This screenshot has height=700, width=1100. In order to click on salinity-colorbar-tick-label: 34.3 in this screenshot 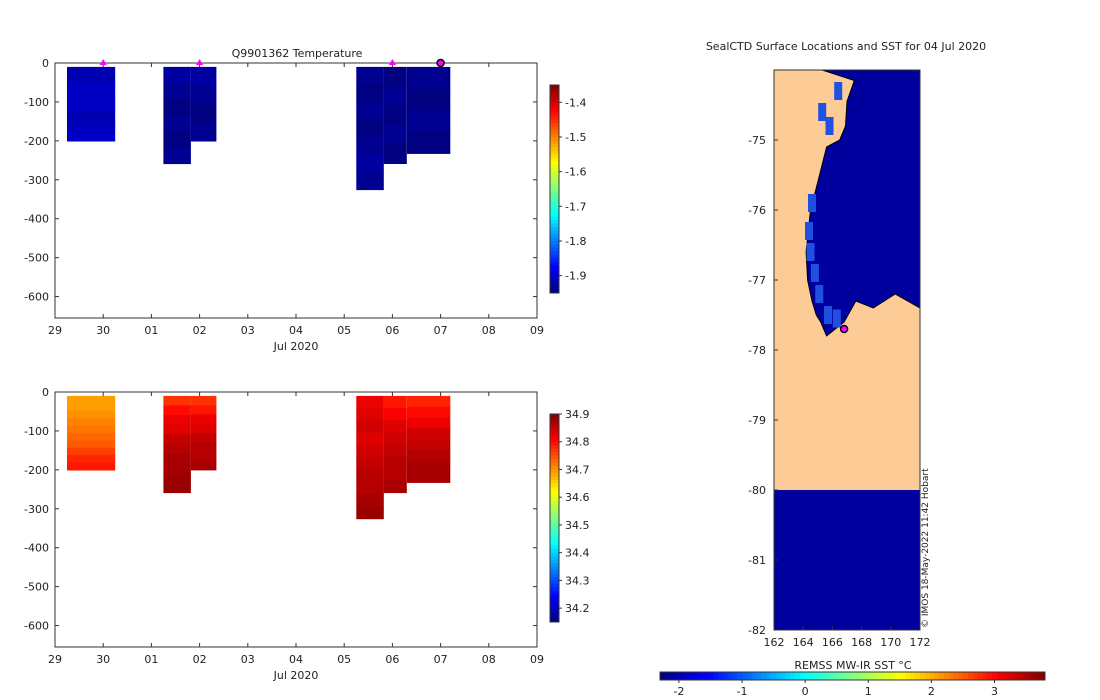, I will do `click(577, 580)`.